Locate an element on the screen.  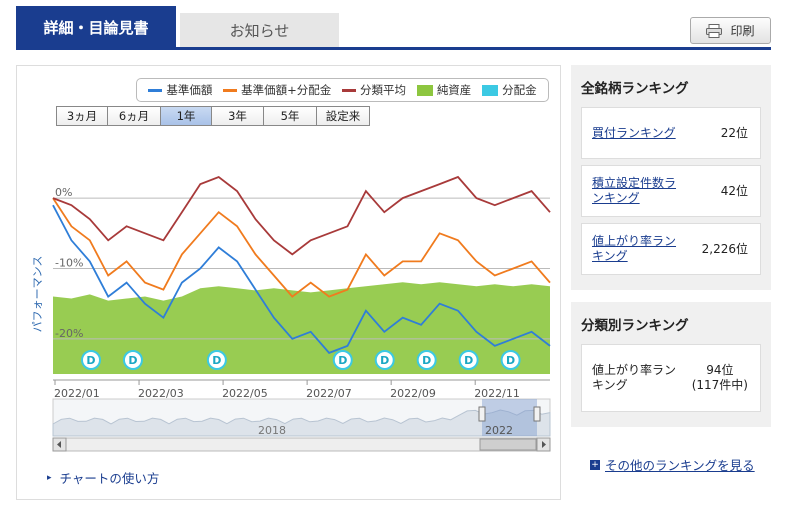
range-1y-button: 1年 is located at coordinates (186, 116).